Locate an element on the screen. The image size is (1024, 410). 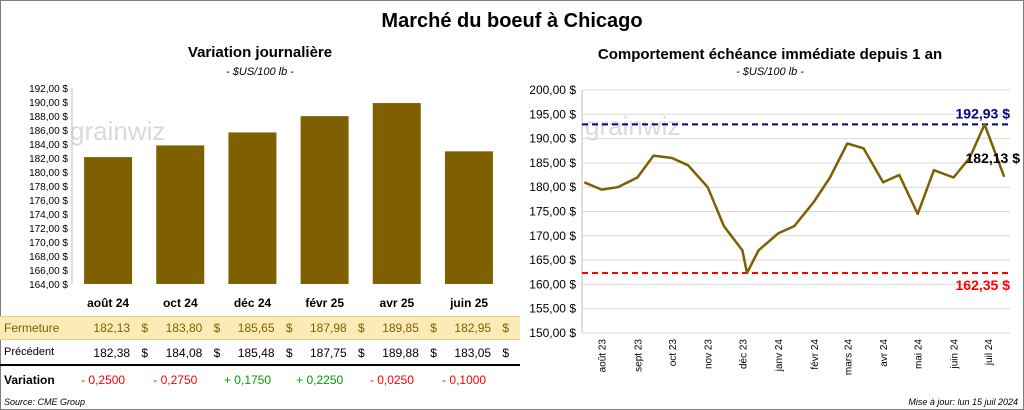
y-tick-label: 182,00 $ is located at coordinates (48, 159).